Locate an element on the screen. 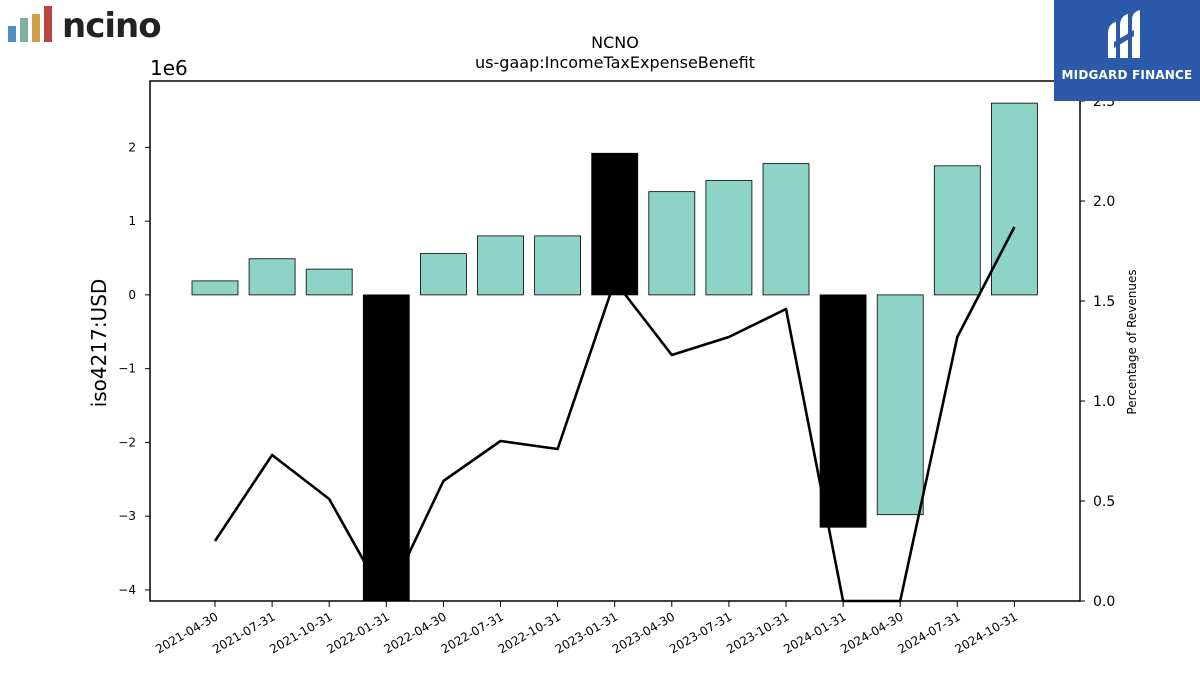 The image size is (1200, 675). y-axis-label: iso4217:USD is located at coordinates (99, 343).